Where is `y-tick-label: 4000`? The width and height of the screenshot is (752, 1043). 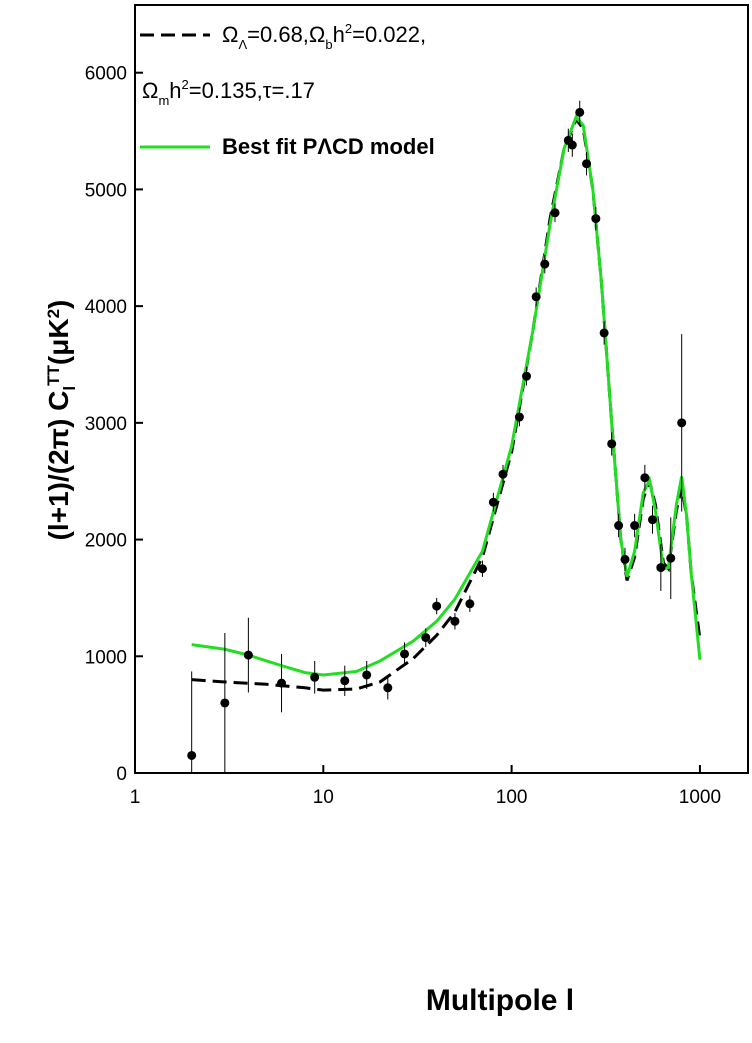 y-tick-label: 4000 is located at coordinates (106, 307).